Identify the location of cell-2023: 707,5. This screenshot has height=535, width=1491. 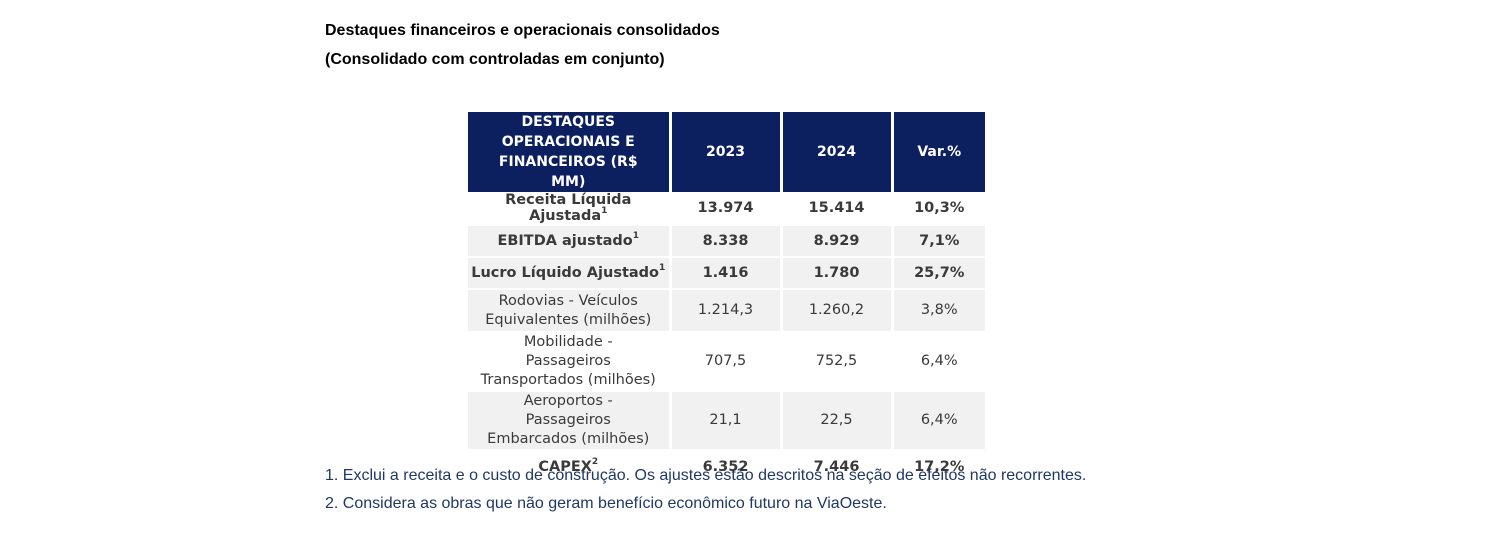
(726, 361).